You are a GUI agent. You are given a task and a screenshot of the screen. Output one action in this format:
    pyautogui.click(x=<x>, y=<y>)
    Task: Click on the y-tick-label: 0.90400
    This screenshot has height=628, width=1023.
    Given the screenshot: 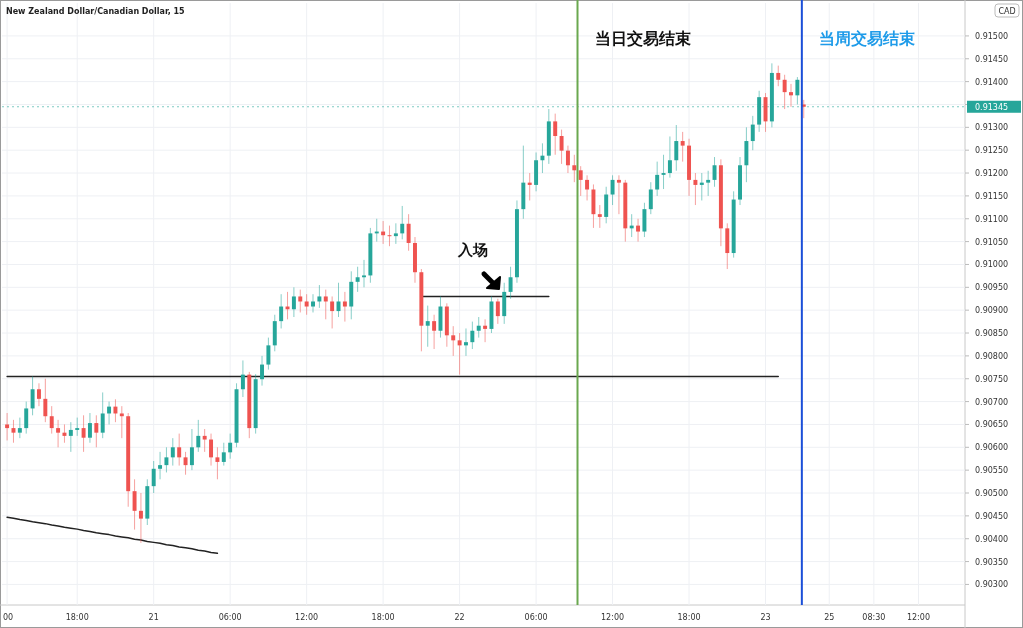 What is the action you would take?
    pyautogui.click(x=992, y=539)
    